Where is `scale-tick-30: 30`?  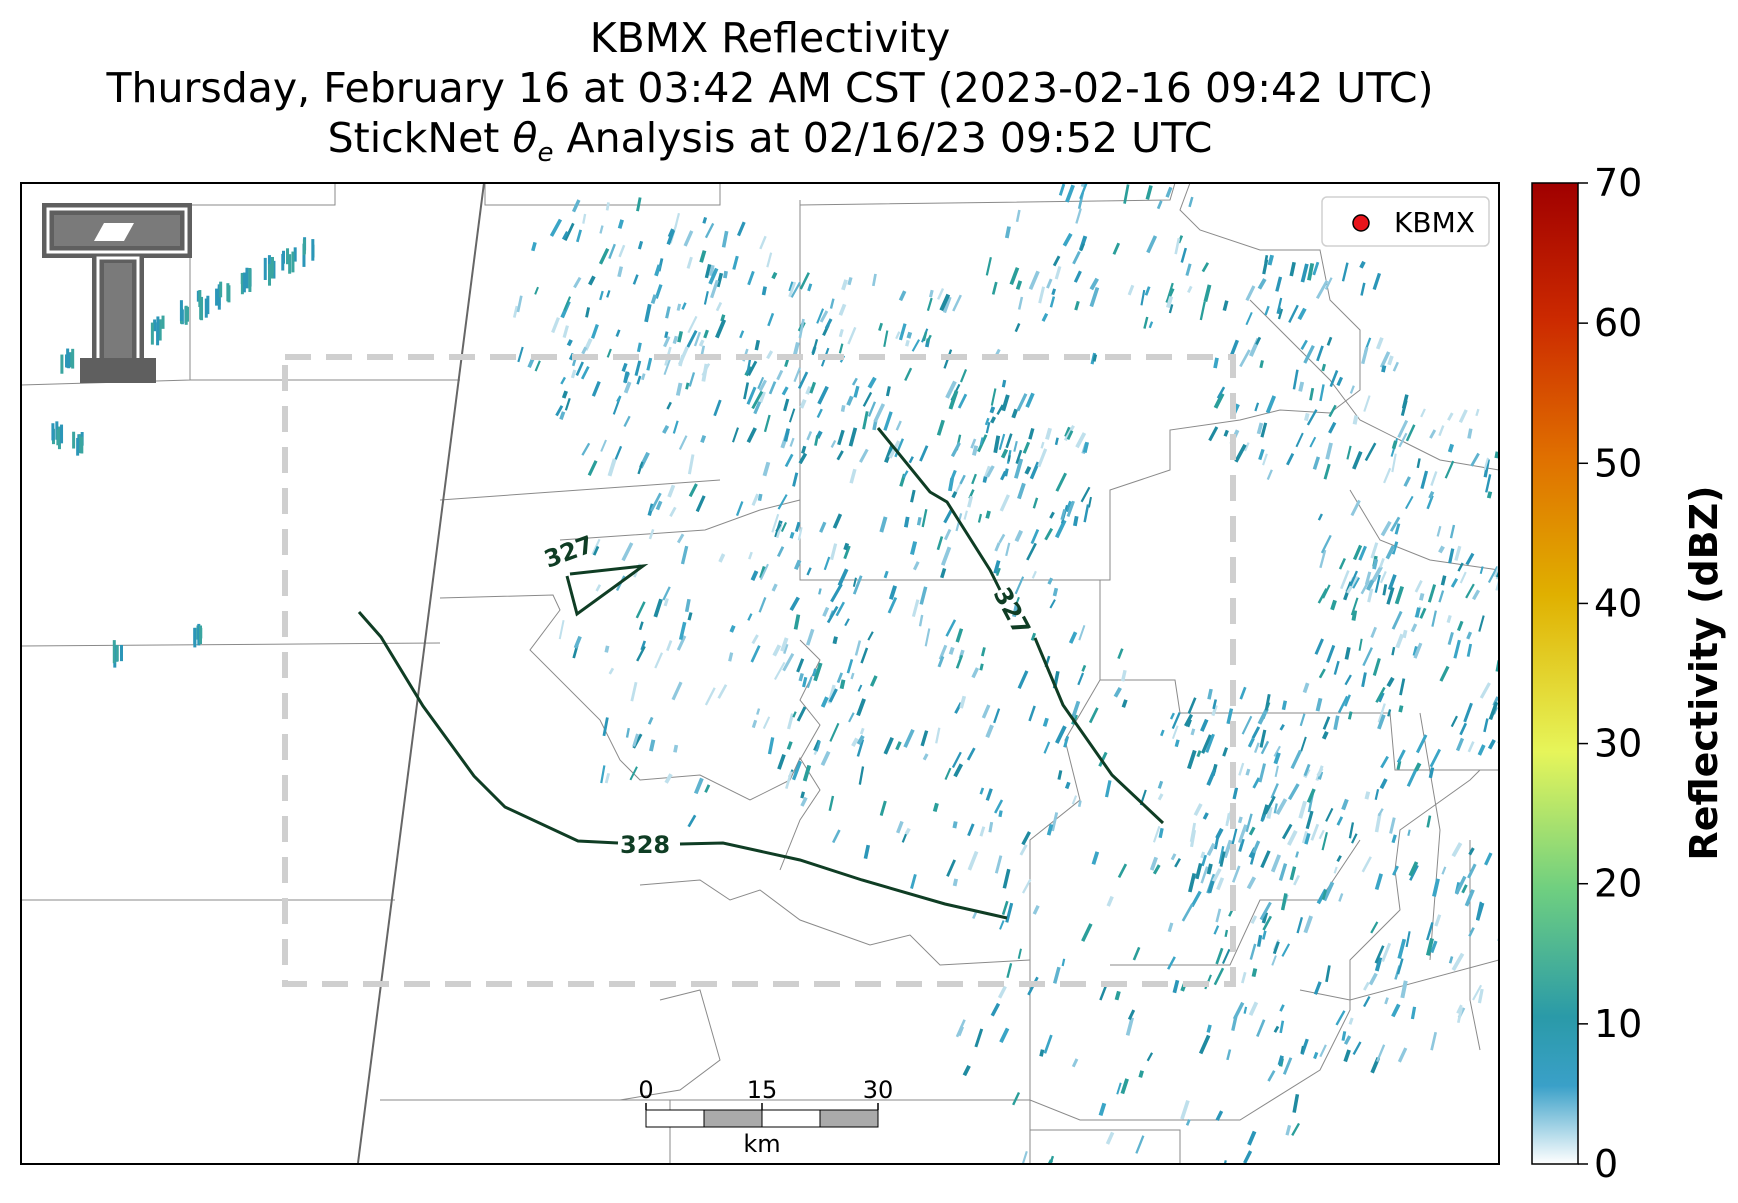
scale-tick-30: 30 is located at coordinates (878, 1090).